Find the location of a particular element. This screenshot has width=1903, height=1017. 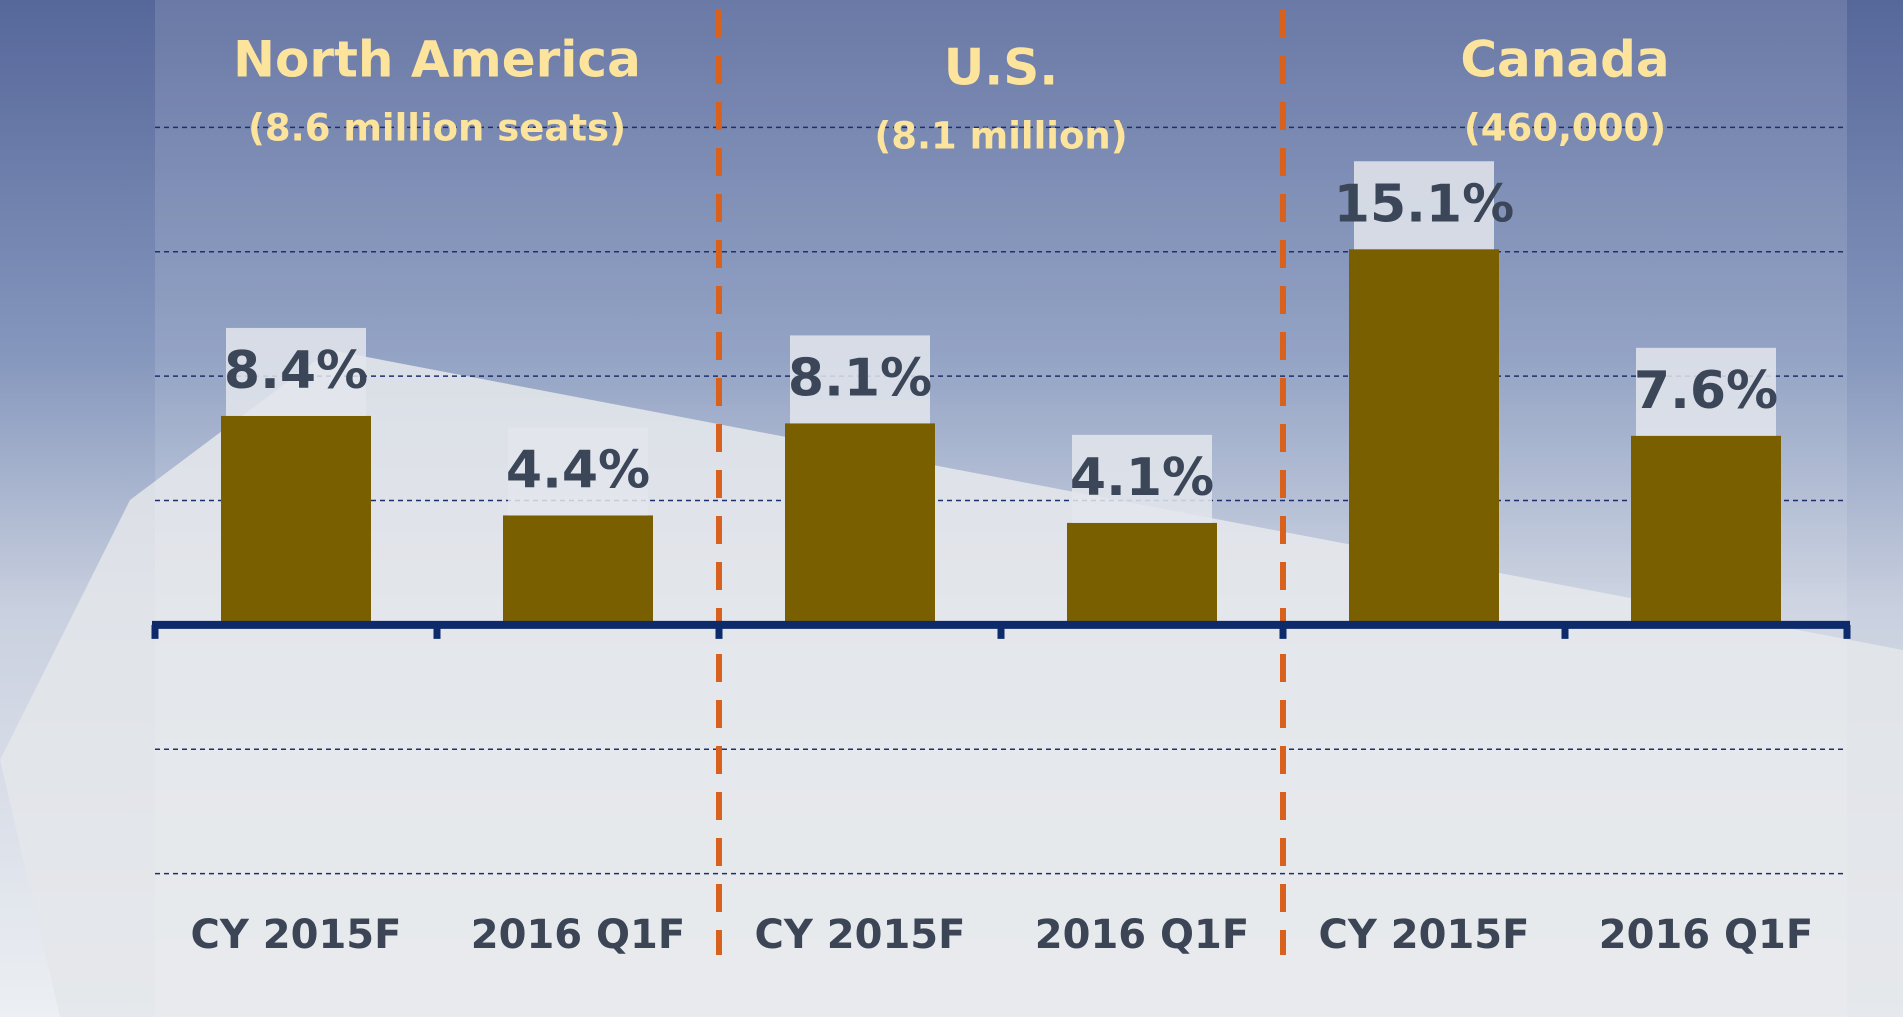

value-label: 4.1% is located at coordinates (1142, 478).